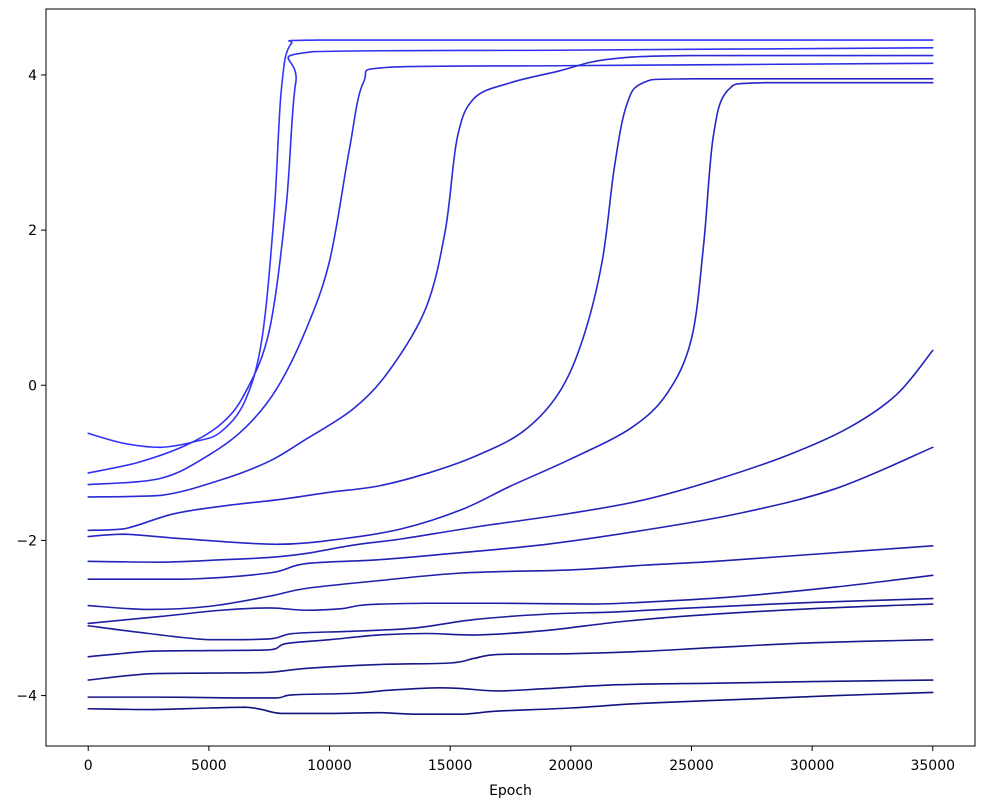  I want to click on x-axis: 0 5000 10000 15000 20000 25000 30000 35000, so click(519, 760).